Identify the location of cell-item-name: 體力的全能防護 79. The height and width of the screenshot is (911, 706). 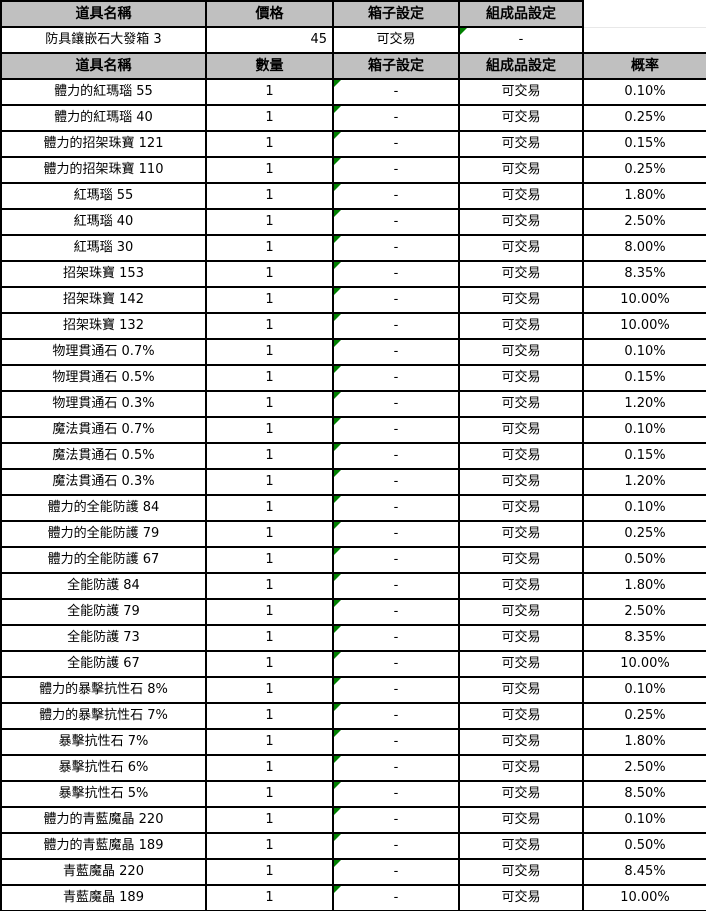
(103, 534).